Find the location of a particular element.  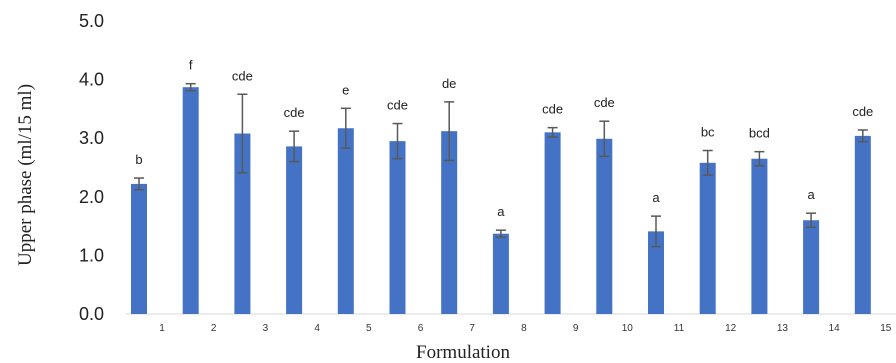

x-tick-label: 8 is located at coordinates (524, 328).